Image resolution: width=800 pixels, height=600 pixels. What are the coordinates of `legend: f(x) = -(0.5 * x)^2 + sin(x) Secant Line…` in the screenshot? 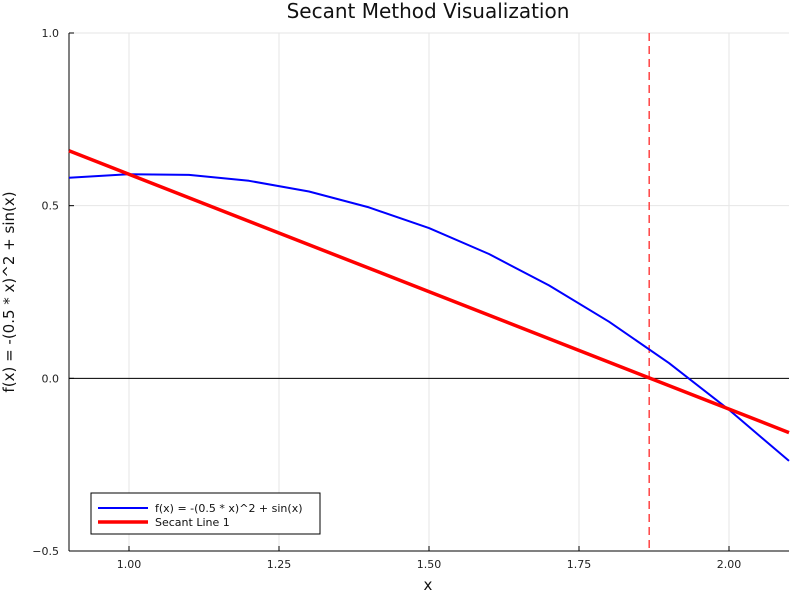 It's located at (205, 513).